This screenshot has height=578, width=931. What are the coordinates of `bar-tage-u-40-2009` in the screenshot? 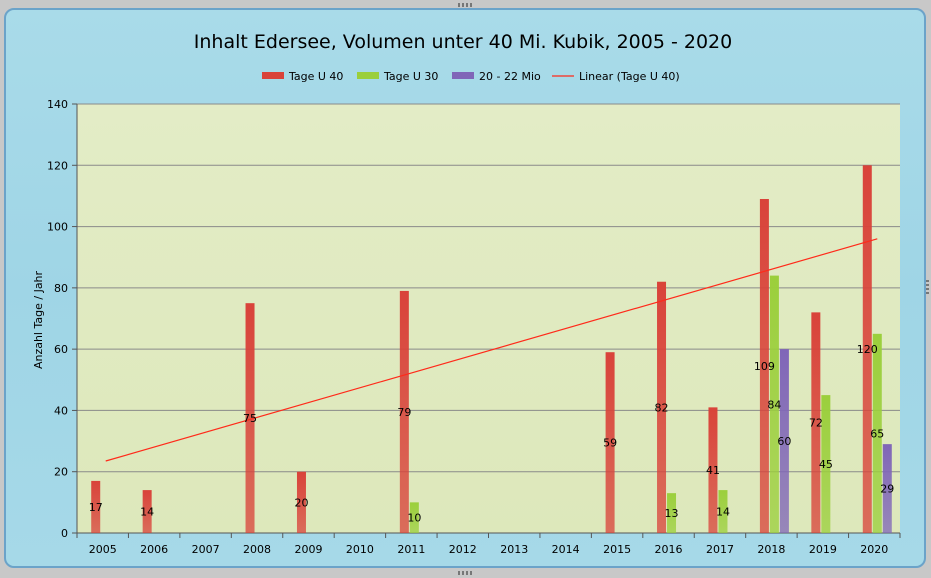 It's located at (301, 502).